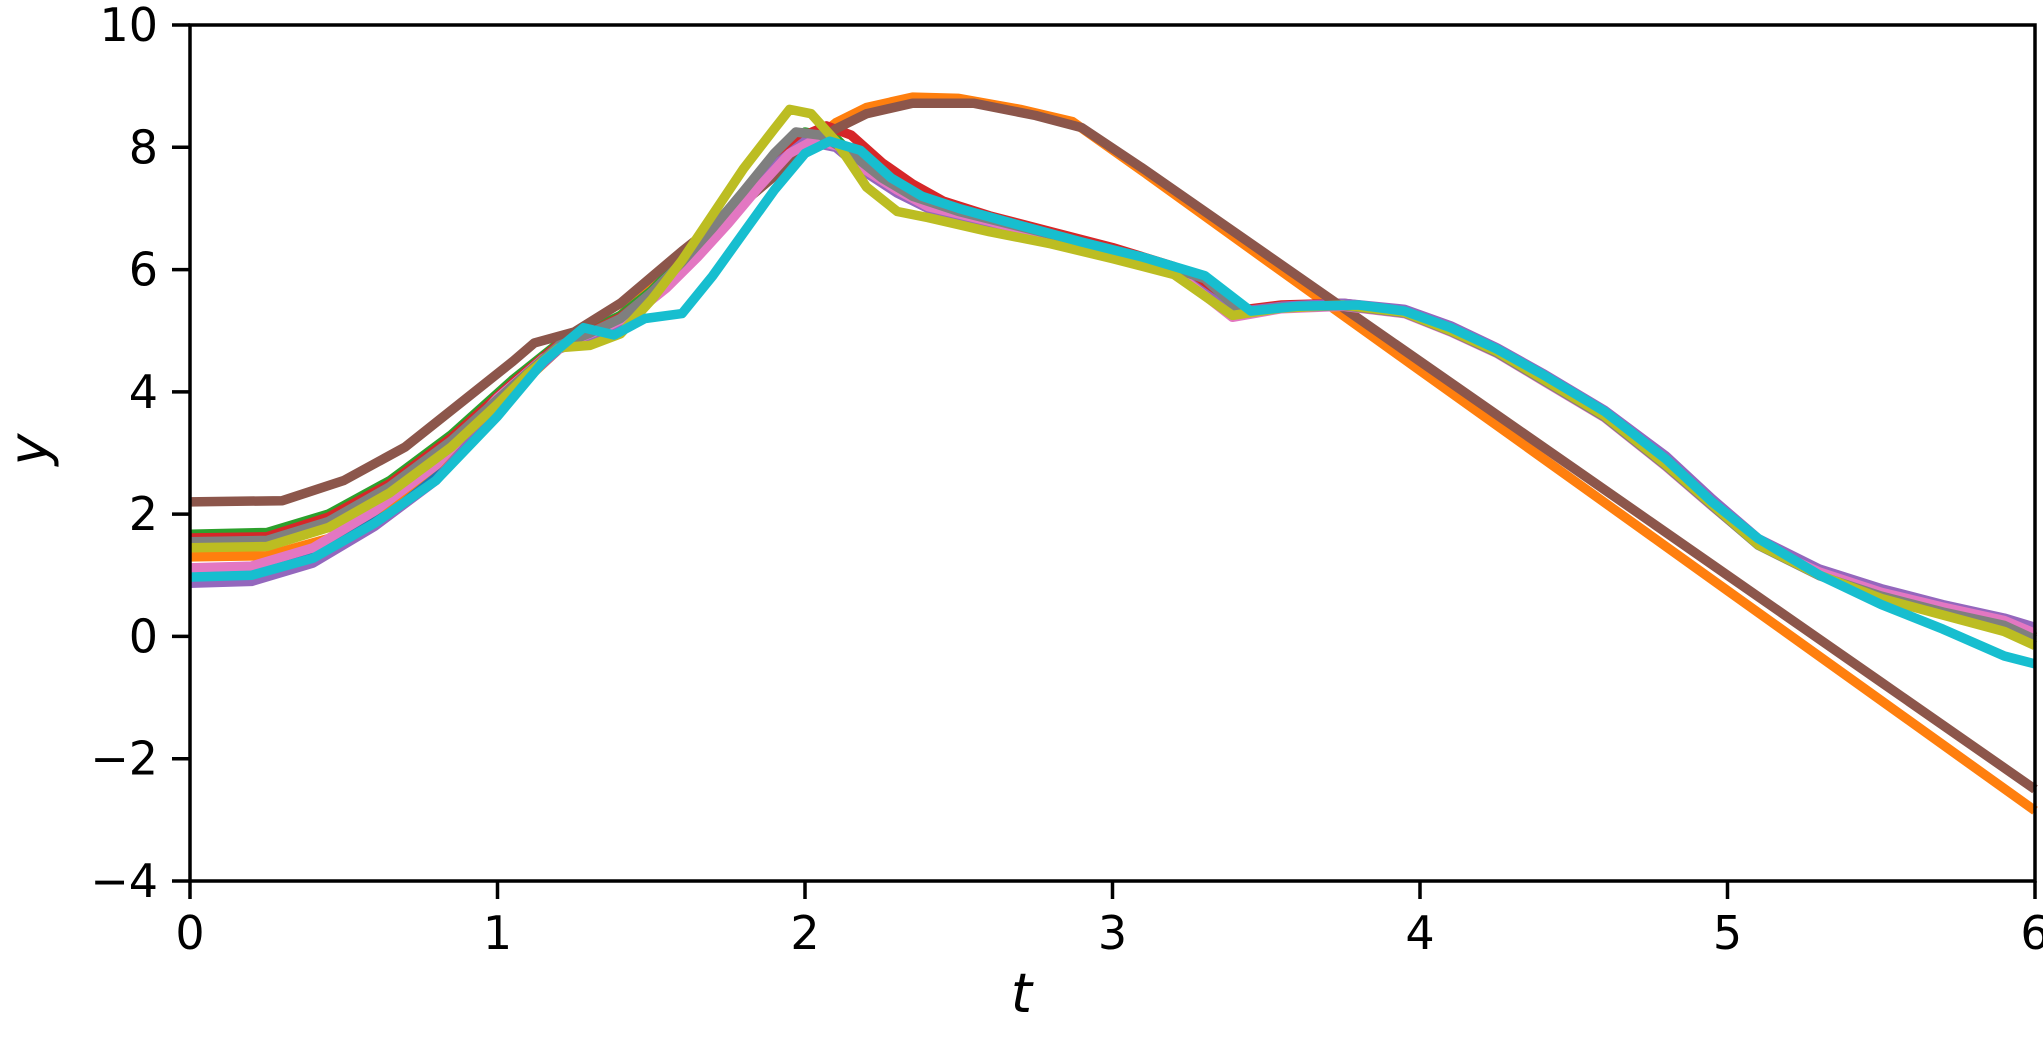 This screenshot has width=2043, height=1042. What do you see at coordinates (2031, 933) in the screenshot?
I see `x-tick-label: 6` at bounding box center [2031, 933].